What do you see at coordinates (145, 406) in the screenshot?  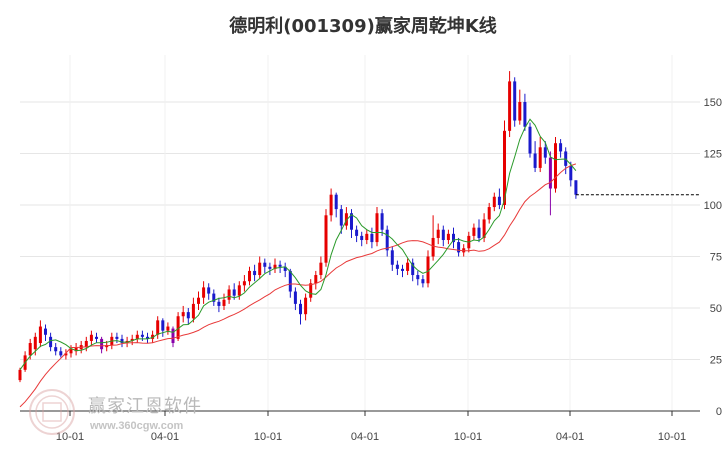 I see `watermark-text: 赢家江恩软件` at bounding box center [145, 406].